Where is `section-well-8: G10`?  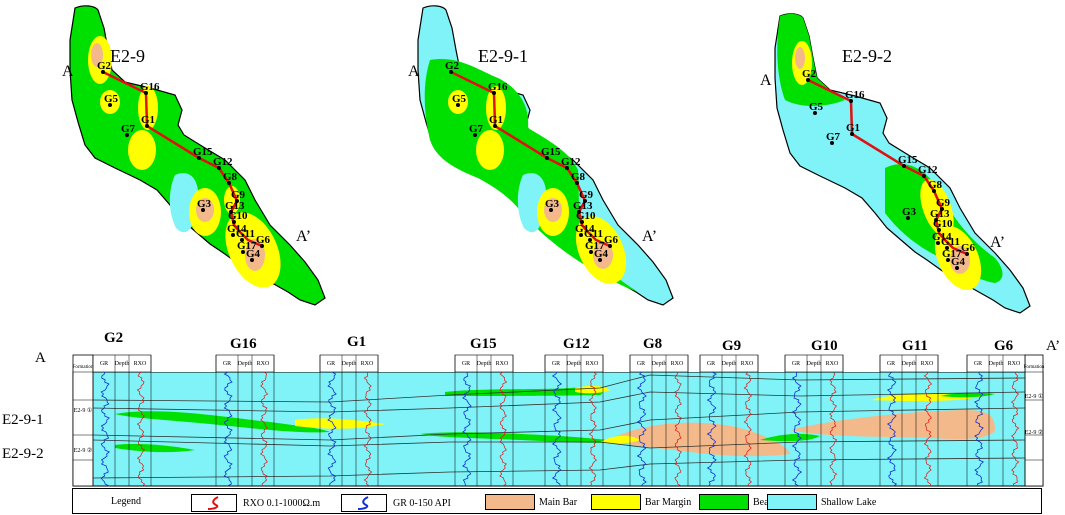 section-well-8: G10 is located at coordinates (824, 346).